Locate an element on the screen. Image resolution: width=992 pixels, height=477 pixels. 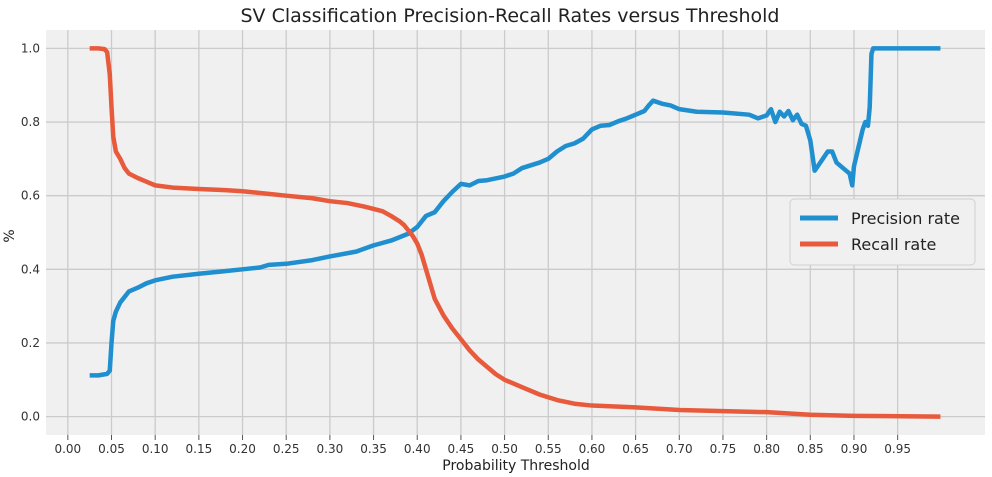
y-tick-label: 0.0 is located at coordinates (30, 417).